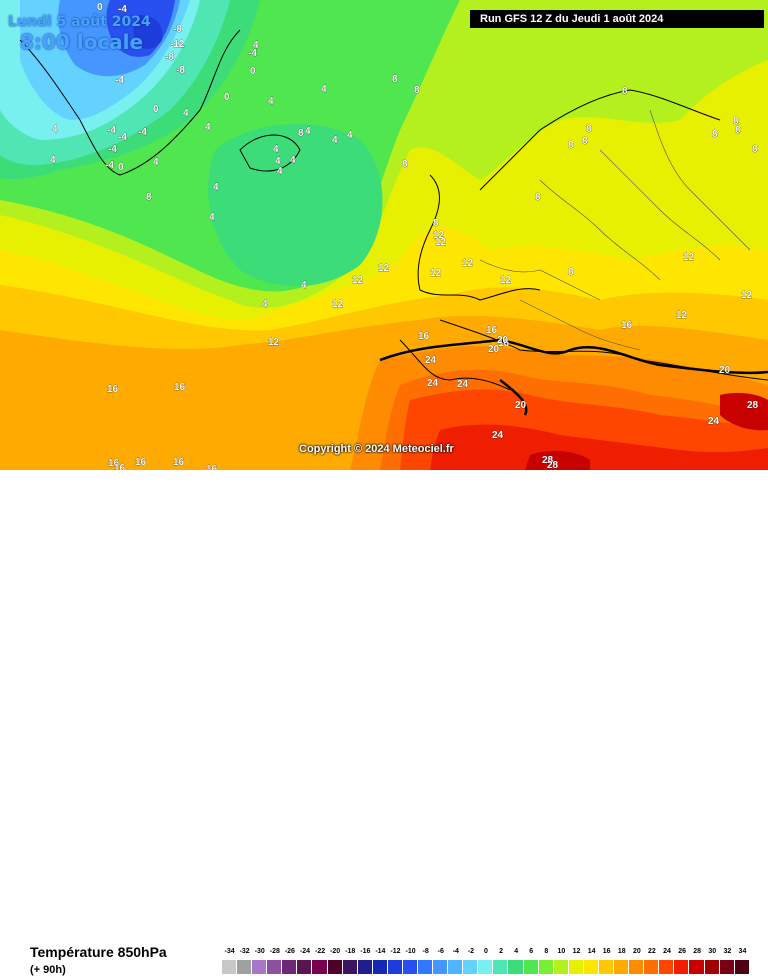 This screenshot has width=768, height=976. Describe the element at coordinates (501, 951) in the screenshot. I see `legend-tick-label: 2` at that location.